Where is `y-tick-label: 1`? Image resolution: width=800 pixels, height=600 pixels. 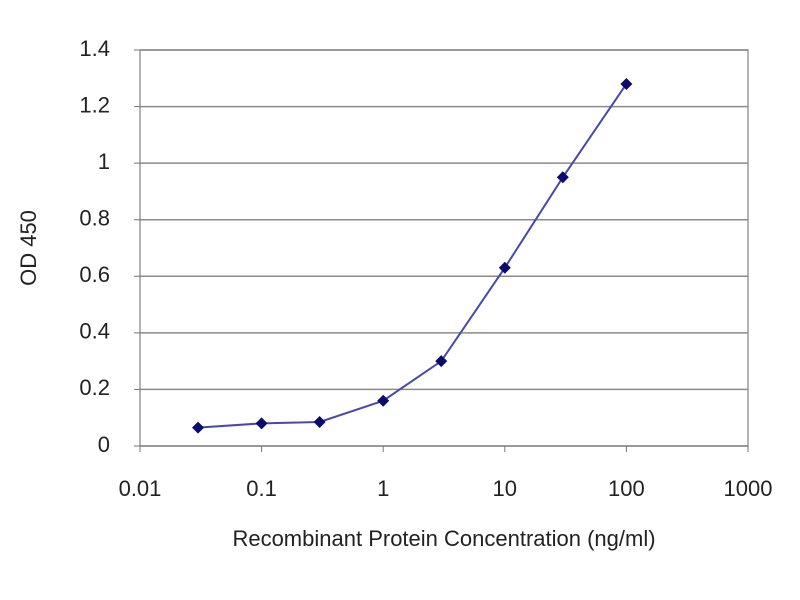
y-tick-label: 1 is located at coordinates (104, 161).